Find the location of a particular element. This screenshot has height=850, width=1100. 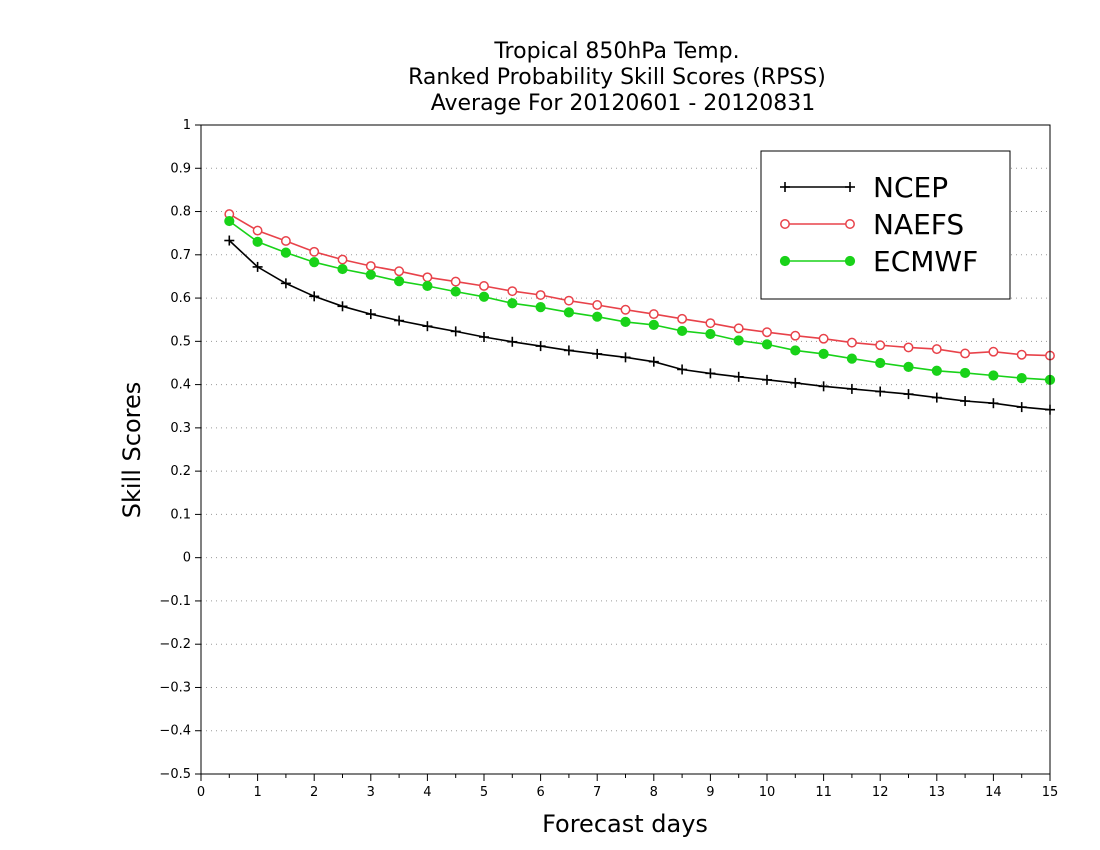

x-tick-label: 14 is located at coordinates (993, 792).